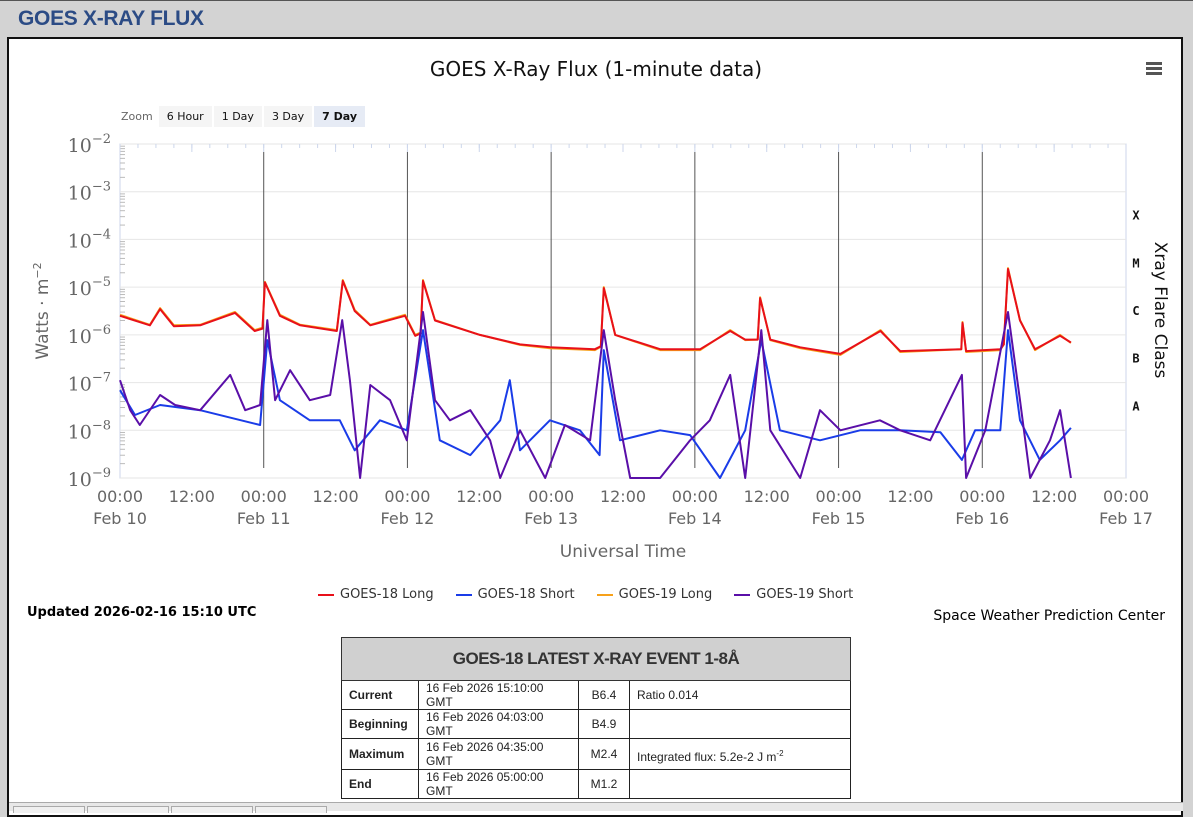  Describe the element at coordinates (551, 518) in the screenshot. I see `x-tick-date: Feb 13` at that location.